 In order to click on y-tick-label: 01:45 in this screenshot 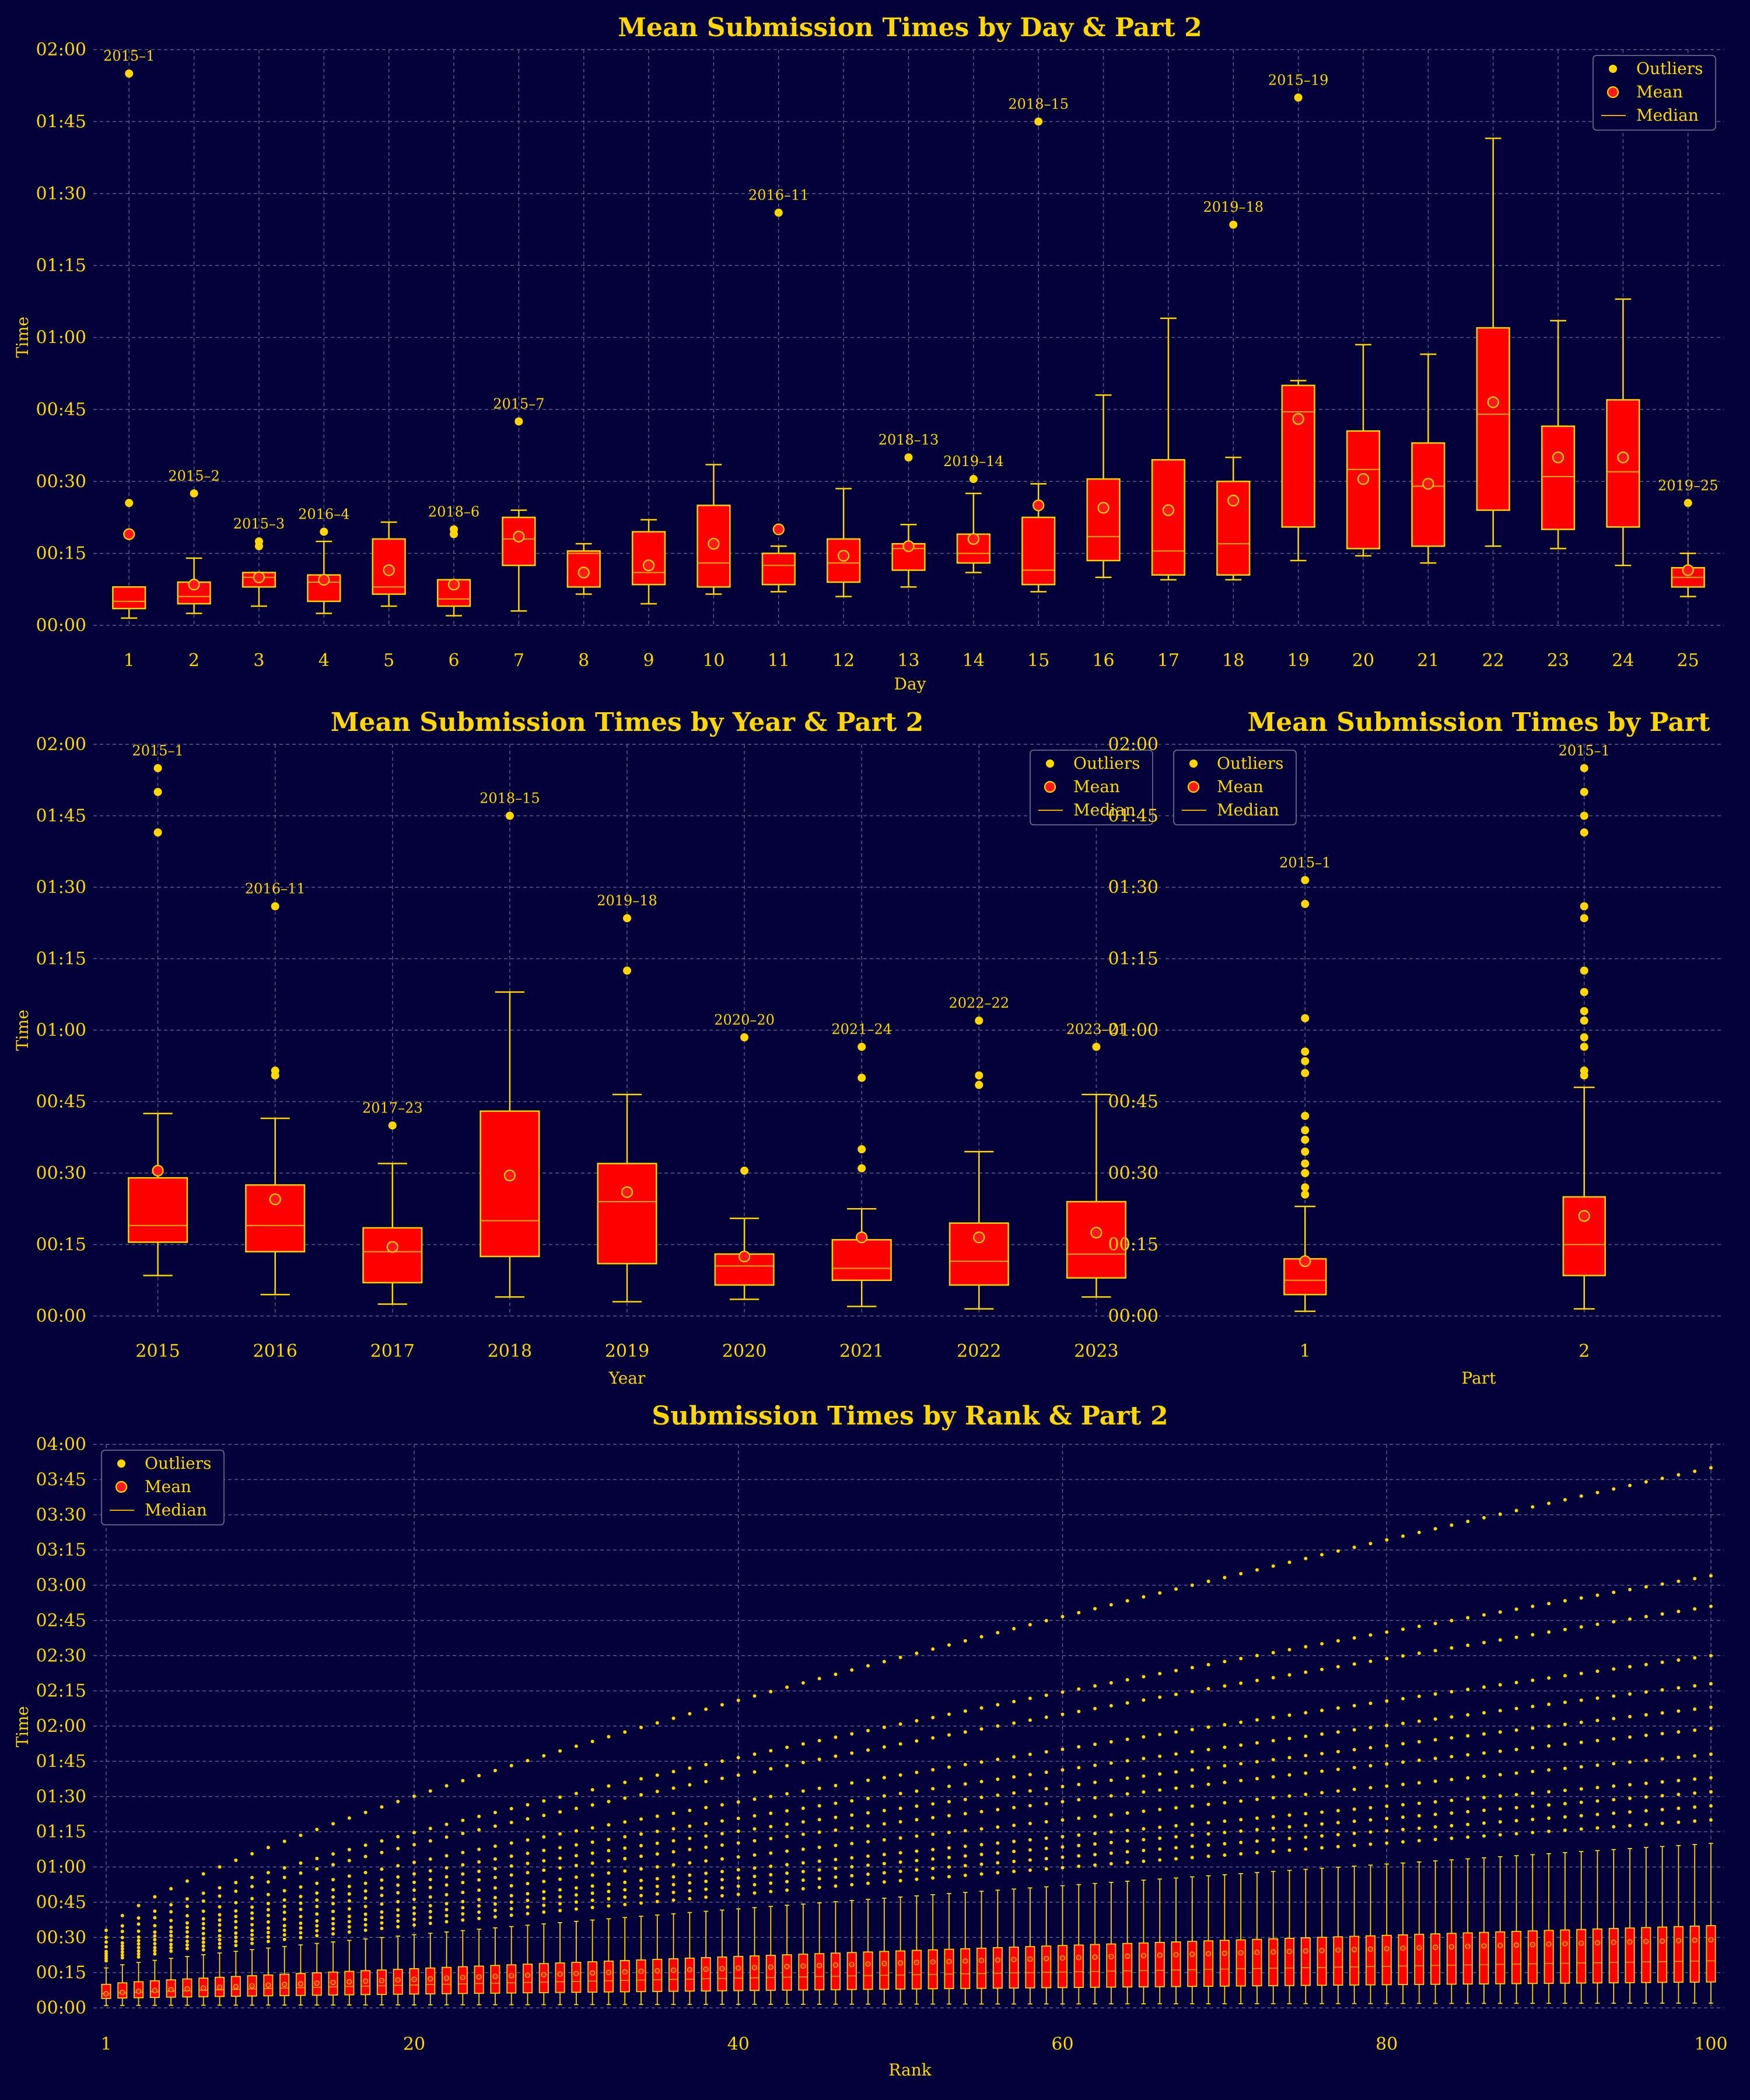, I will do `click(61, 121)`.